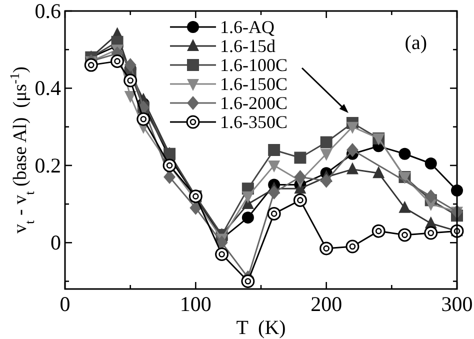 This screenshot has height=339, width=474. What do you see at coordinates (326, 304) in the screenshot?
I see `x-tick-label: 200` at bounding box center [326, 304].